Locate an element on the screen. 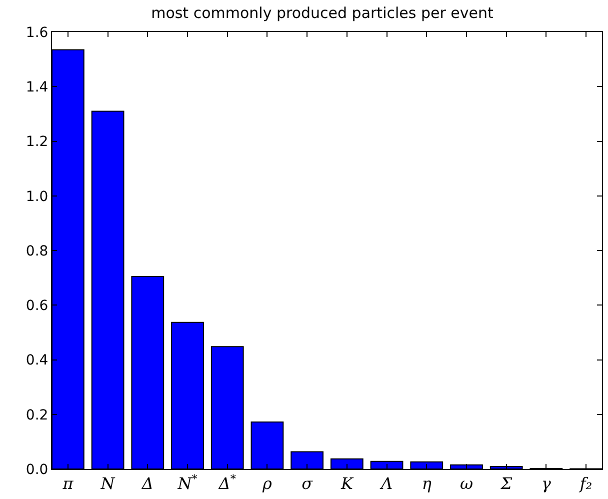 Image resolution: width=608 pixels, height=499 pixels. y-tick-label: 1.6 is located at coordinates (37, 32).